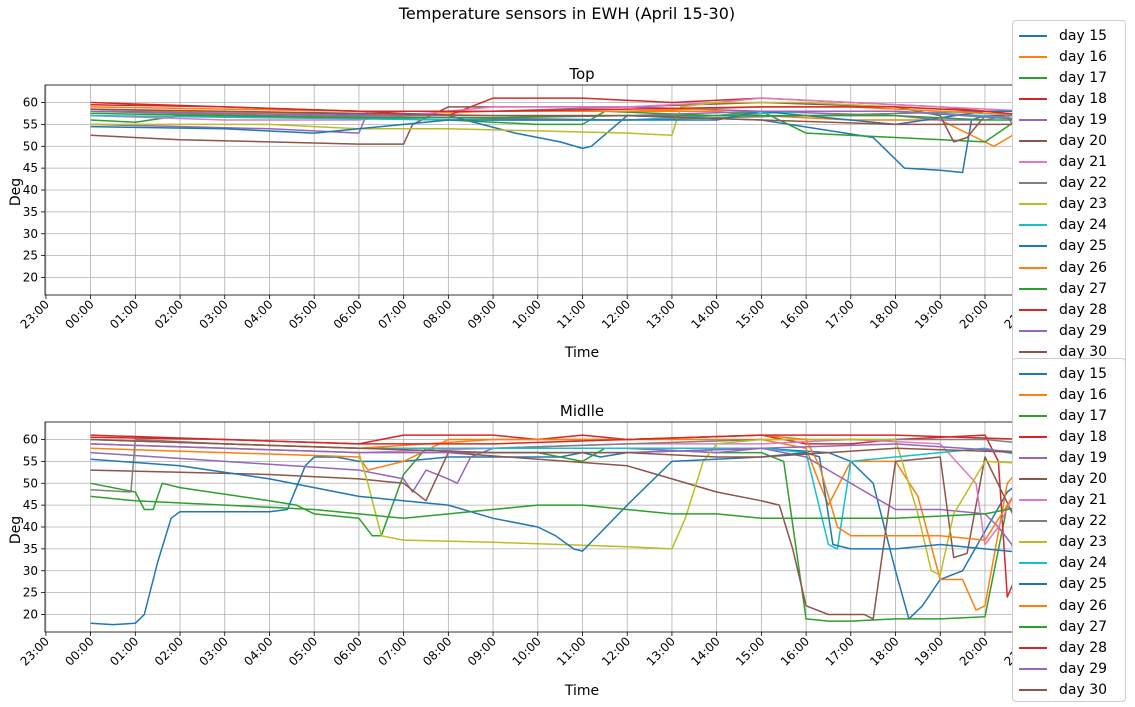 This screenshot has width=1135, height=707. I want to click on y-axis-label-top: Deg, so click(16, 192).